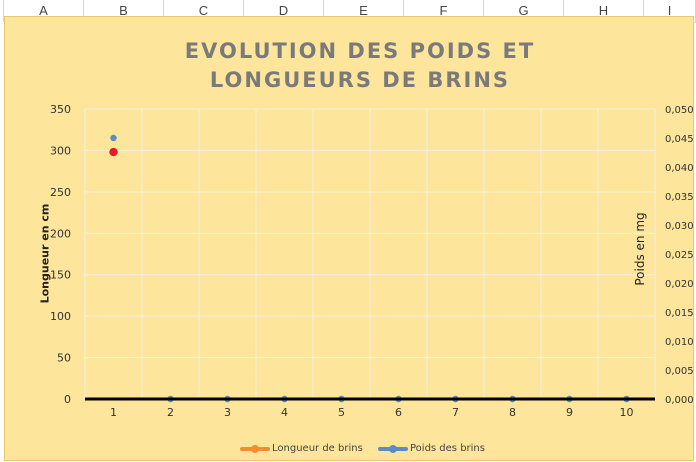 Image resolution: width=696 pixels, height=462 pixels. I want to click on column-header-e: E, so click(364, 11).